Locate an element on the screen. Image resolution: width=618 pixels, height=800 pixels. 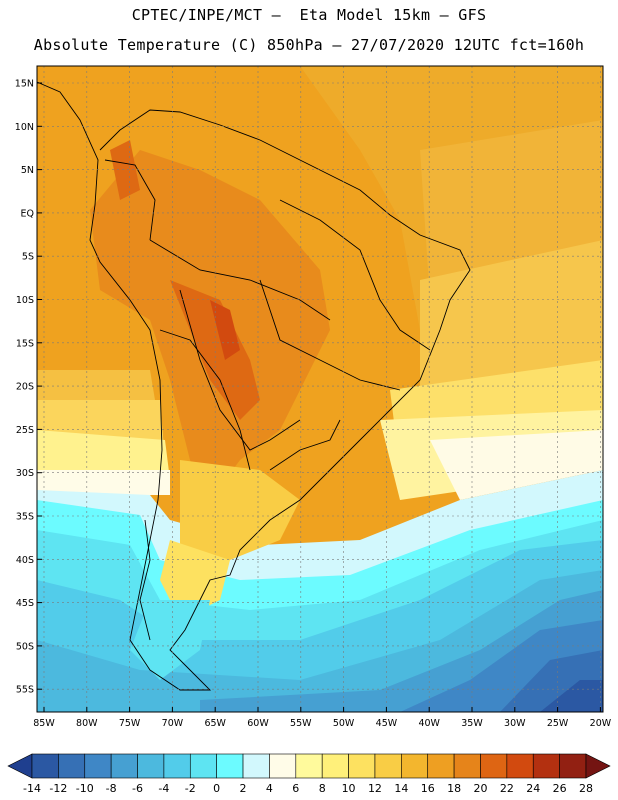
colorbar-label: 16 is located at coordinates (428, 788).